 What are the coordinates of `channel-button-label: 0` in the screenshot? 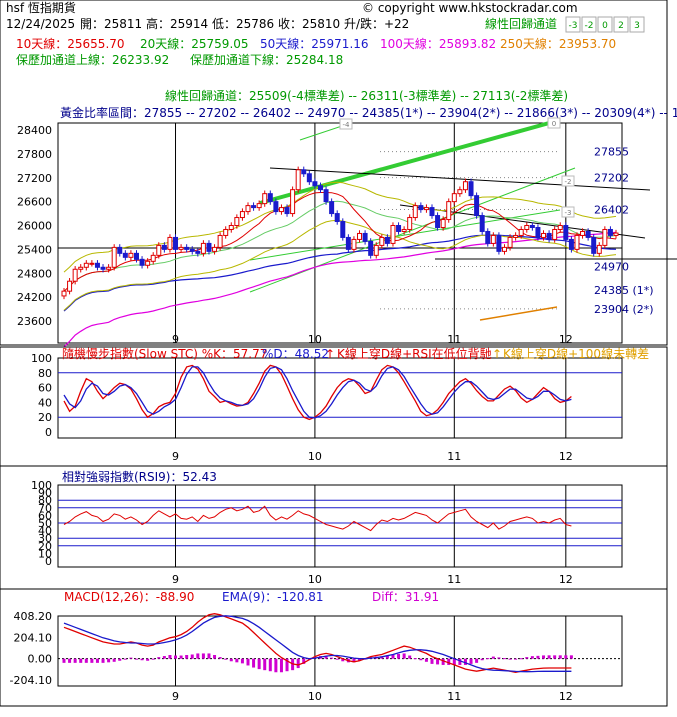 It's located at (605, 26).